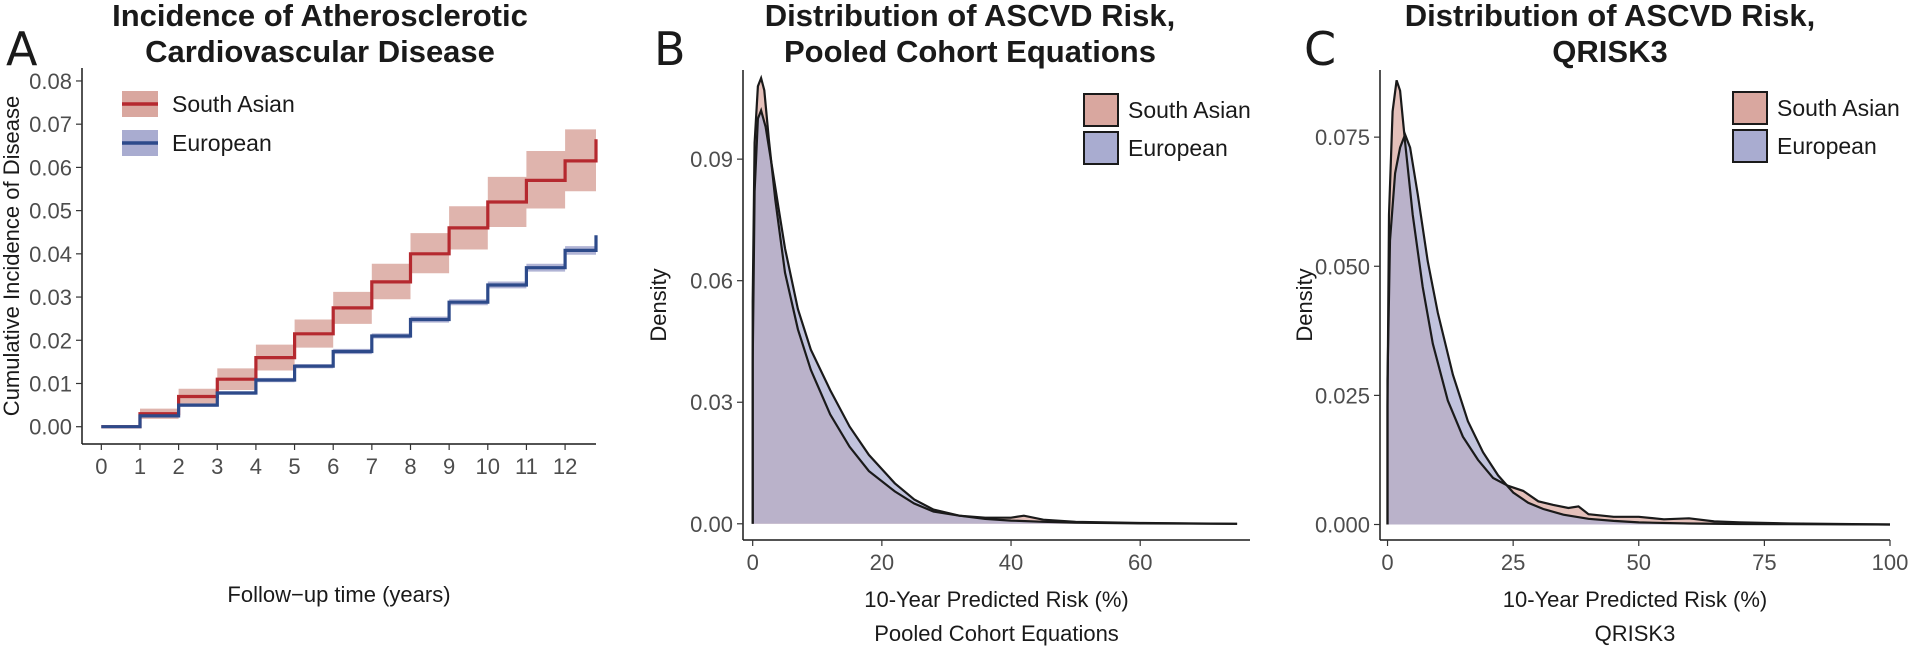 Image resolution: width=1920 pixels, height=652 pixels. What do you see at coordinates (22, 49) in the screenshot?
I see `panel-a-label: A` at bounding box center [22, 49].